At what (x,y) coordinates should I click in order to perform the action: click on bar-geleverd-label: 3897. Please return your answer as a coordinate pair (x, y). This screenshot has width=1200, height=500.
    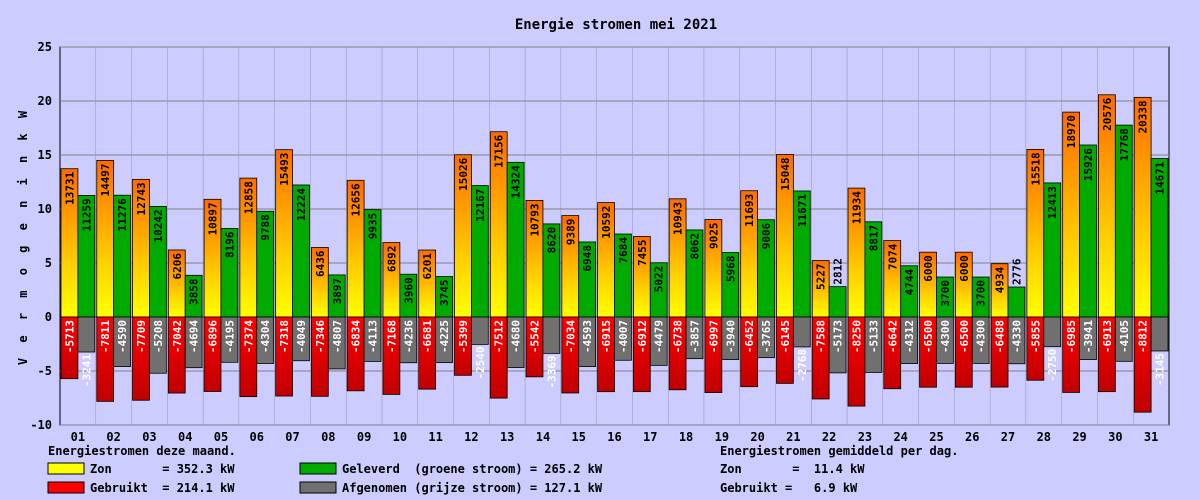
    Looking at the image, I should click on (337, 291).